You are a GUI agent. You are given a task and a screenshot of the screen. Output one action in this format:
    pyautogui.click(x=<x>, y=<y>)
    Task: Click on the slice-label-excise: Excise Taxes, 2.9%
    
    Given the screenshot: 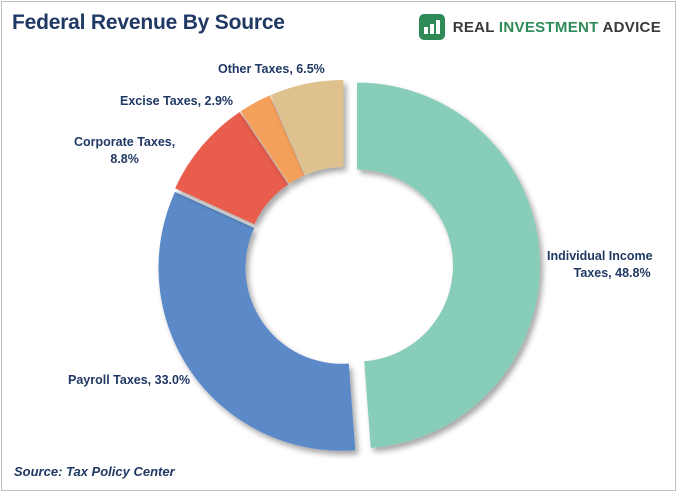 What is the action you would take?
    pyautogui.click(x=176, y=101)
    